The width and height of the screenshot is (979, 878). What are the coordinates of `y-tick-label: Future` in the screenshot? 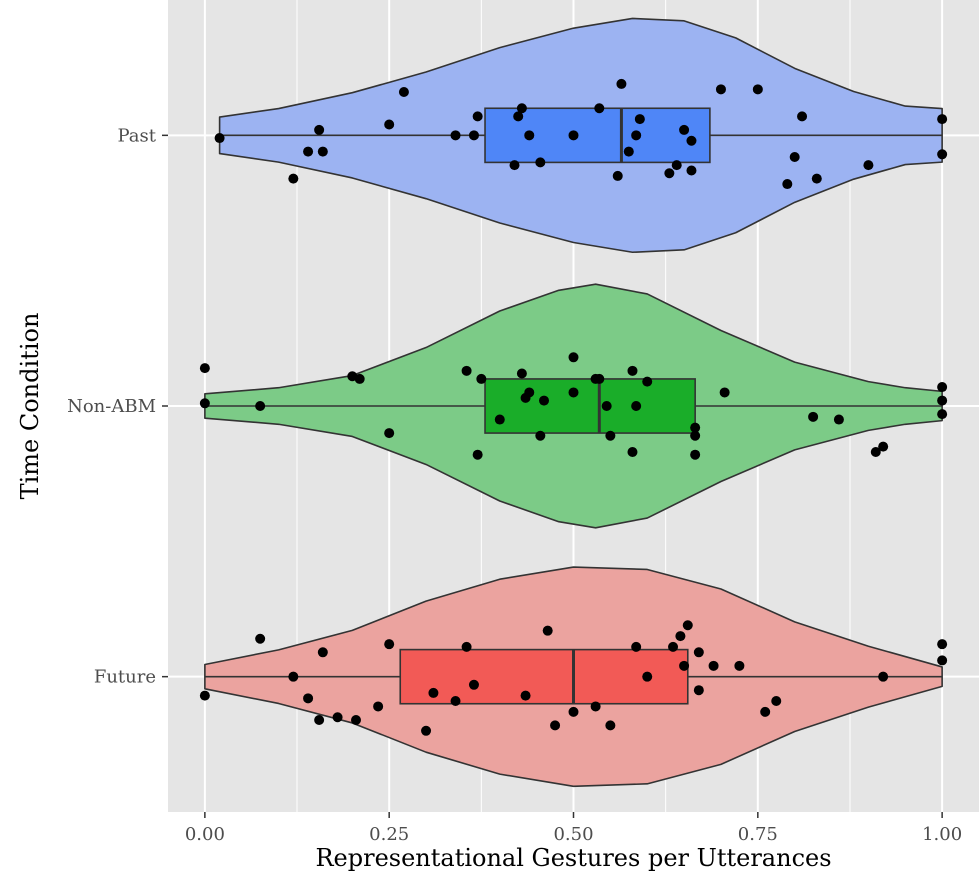 It's located at (125, 677).